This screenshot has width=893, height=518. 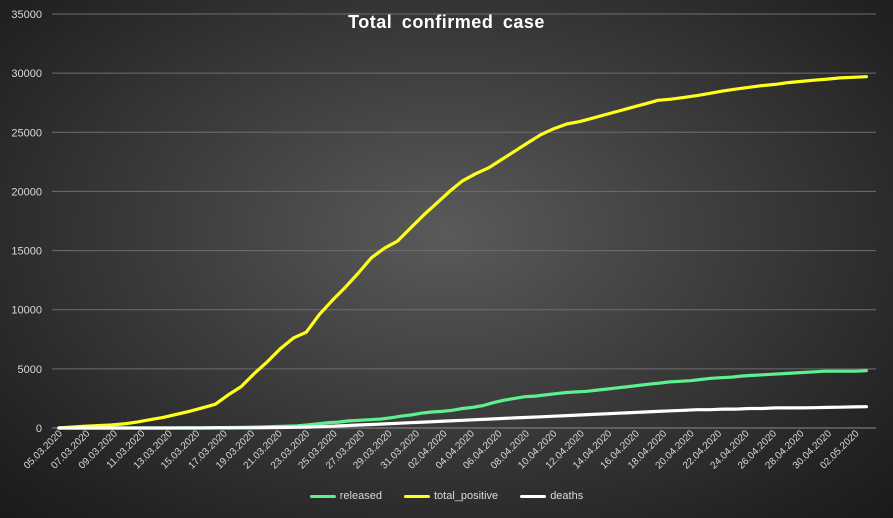 I want to click on y-tick-label: 10000, so click(x=26, y=311).